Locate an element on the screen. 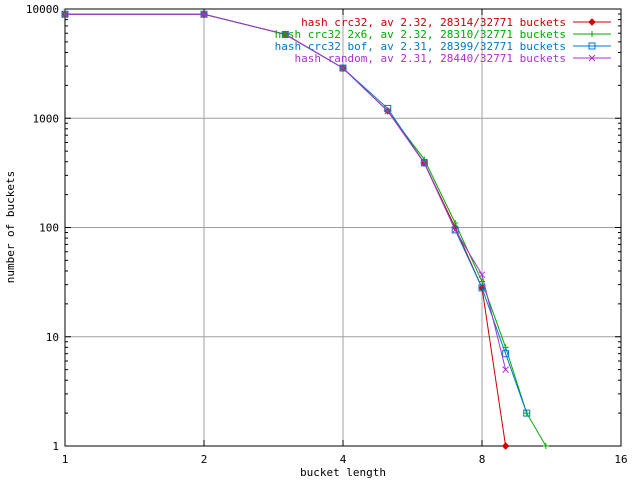  y-tick-label: 1000 is located at coordinates (46, 118).